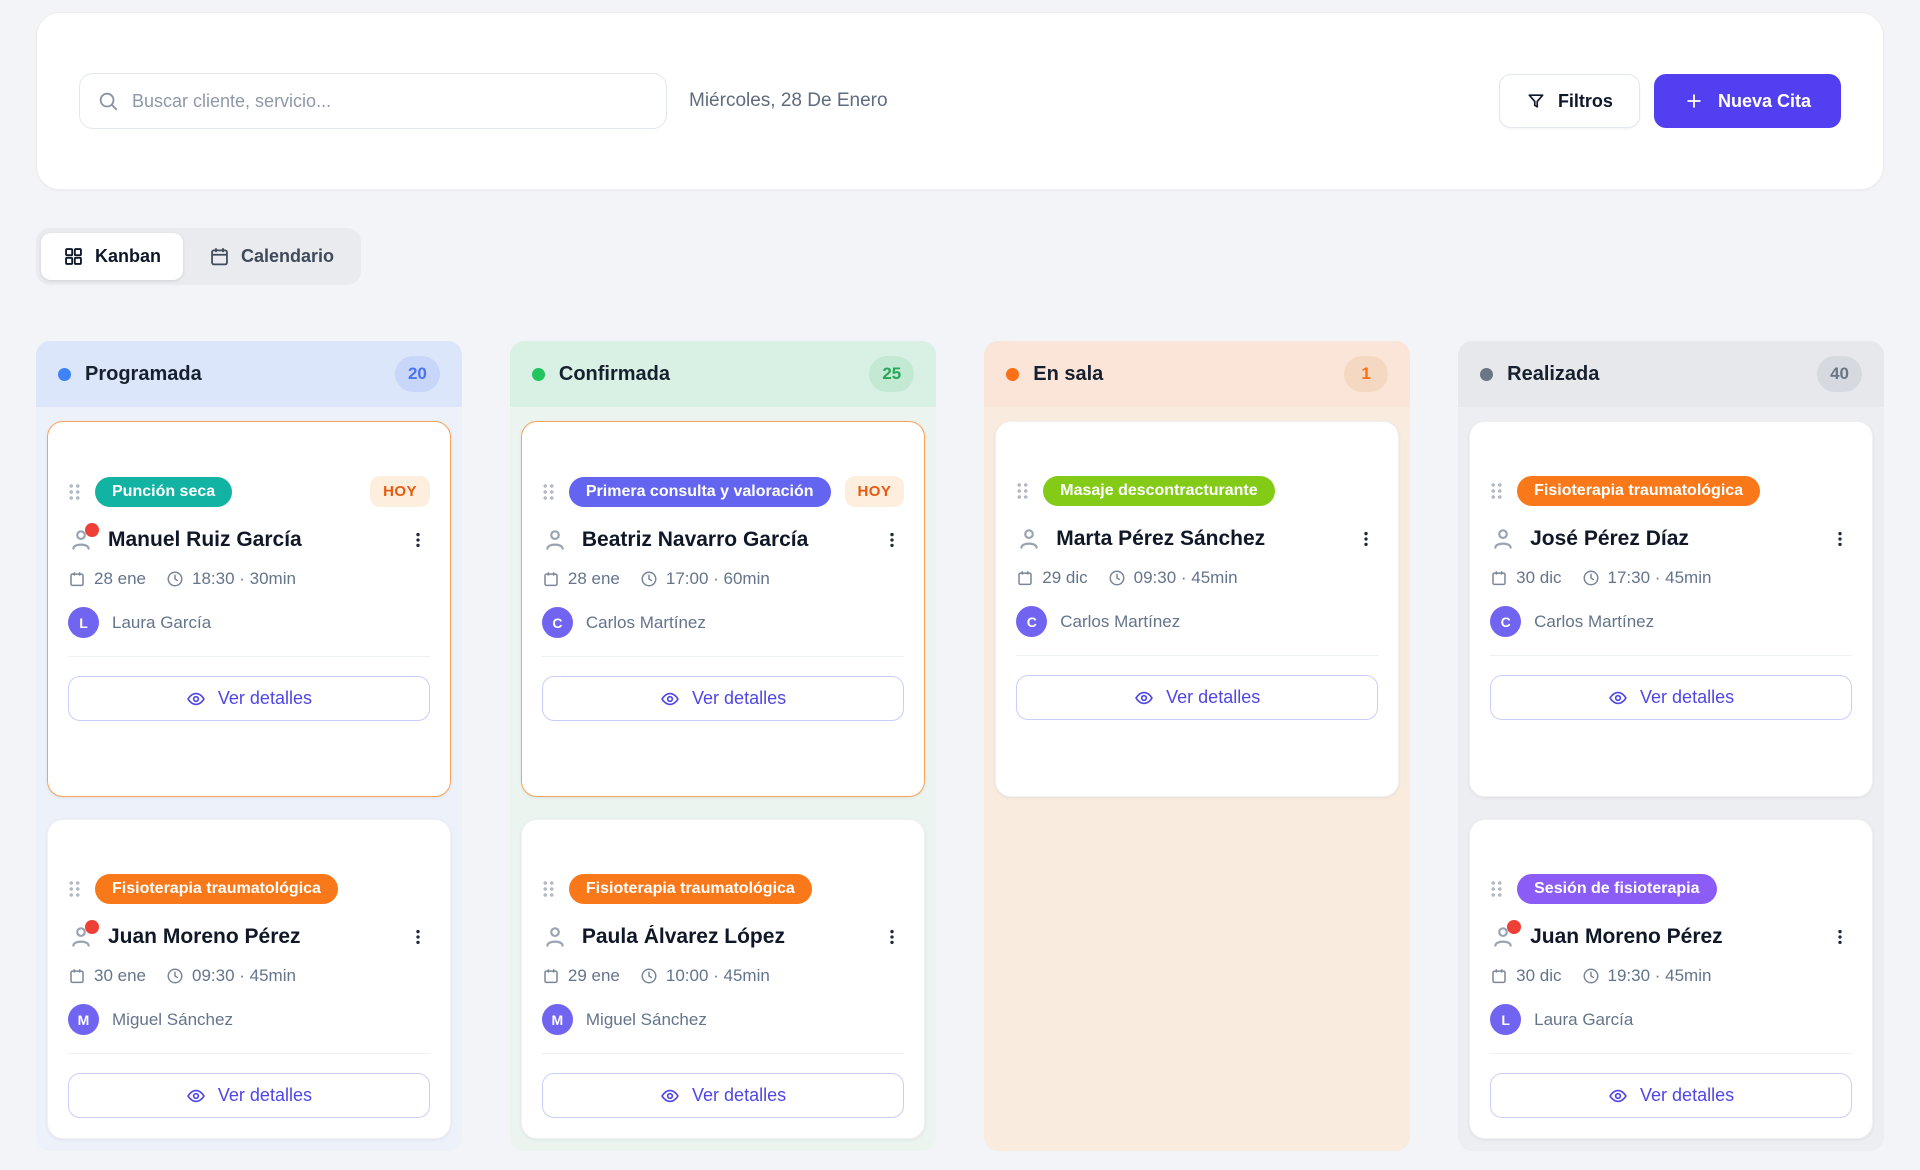 Image resolution: width=1920 pixels, height=1170 pixels. I want to click on date-meta: 29 dic, so click(1052, 578).